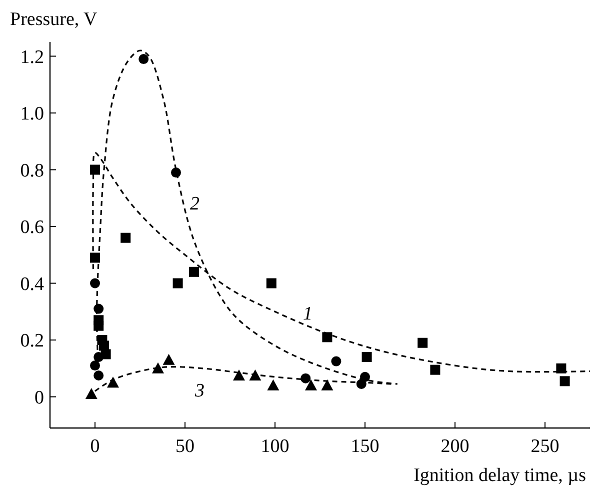 This screenshot has height=487, width=594. What do you see at coordinates (32, 171) in the screenshot?
I see `y-tick-label: 0.8` at bounding box center [32, 171].